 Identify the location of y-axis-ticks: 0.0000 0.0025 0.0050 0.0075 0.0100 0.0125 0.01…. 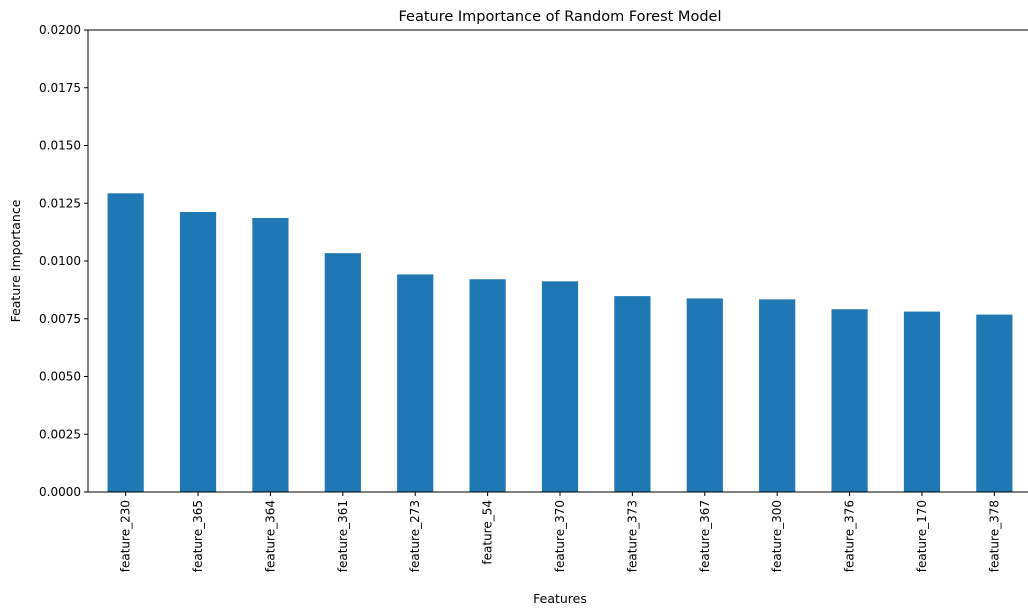
(63, 261).